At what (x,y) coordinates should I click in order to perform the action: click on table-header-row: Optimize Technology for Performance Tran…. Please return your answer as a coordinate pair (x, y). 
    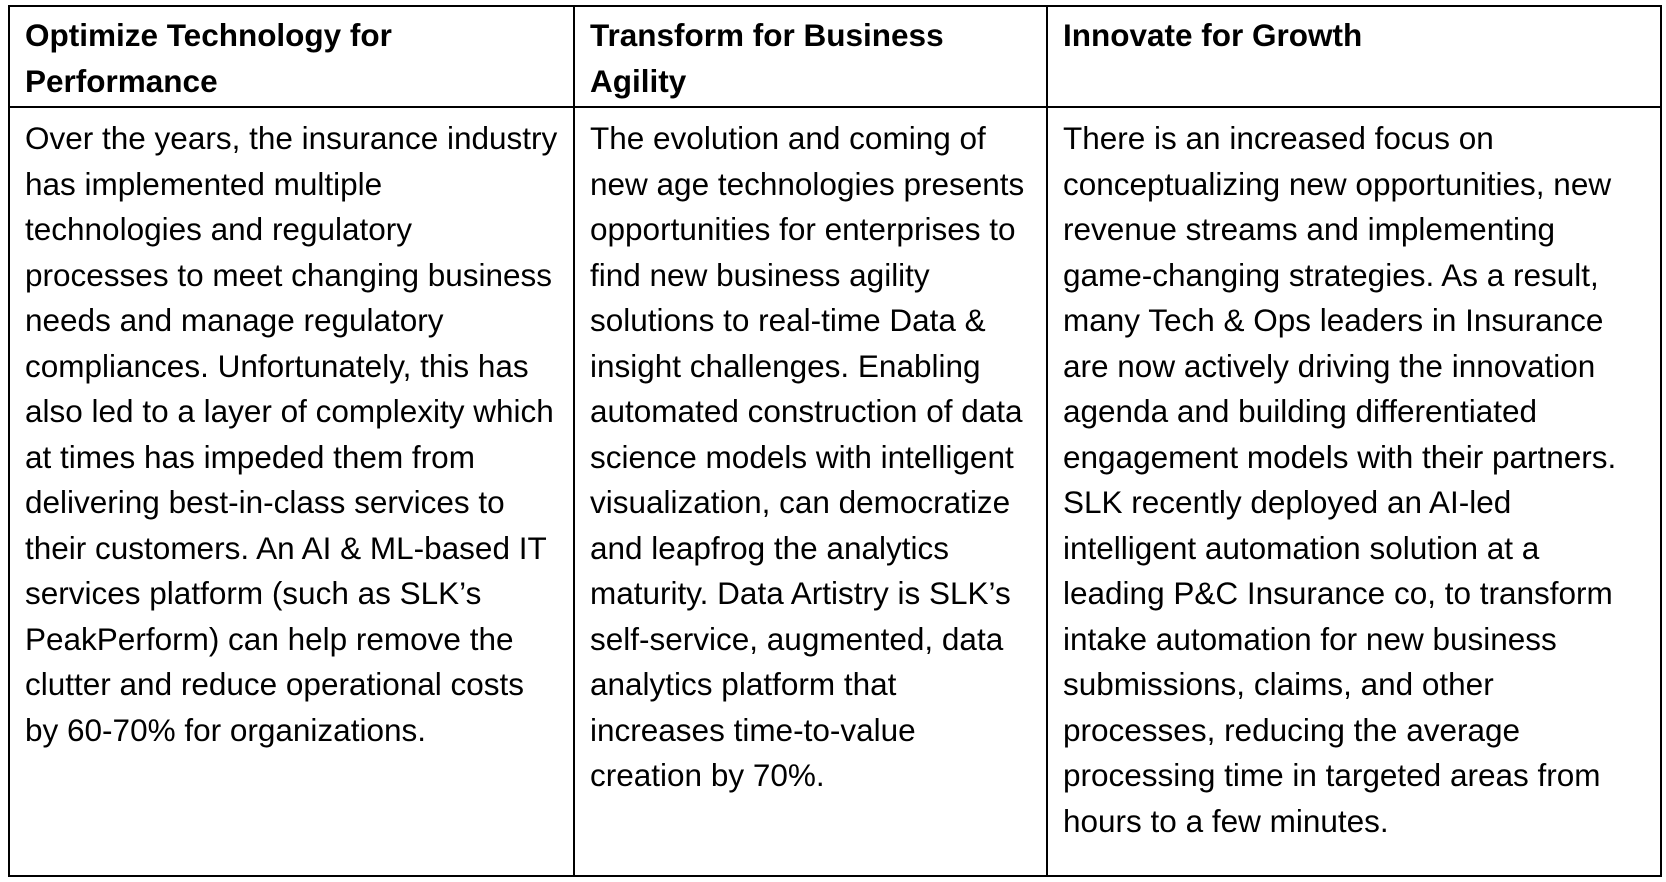
    Looking at the image, I should click on (835, 56).